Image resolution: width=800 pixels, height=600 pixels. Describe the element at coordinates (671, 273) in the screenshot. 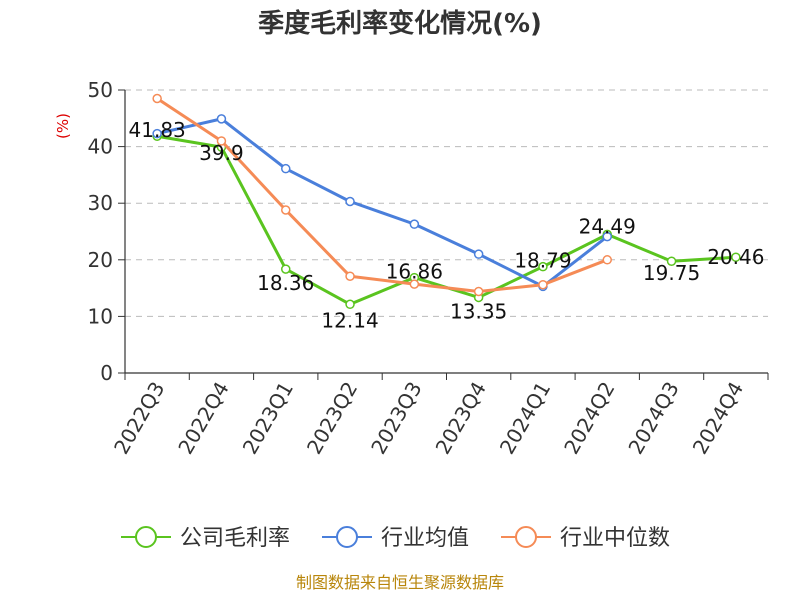

I see `data-label: 19.75` at that location.